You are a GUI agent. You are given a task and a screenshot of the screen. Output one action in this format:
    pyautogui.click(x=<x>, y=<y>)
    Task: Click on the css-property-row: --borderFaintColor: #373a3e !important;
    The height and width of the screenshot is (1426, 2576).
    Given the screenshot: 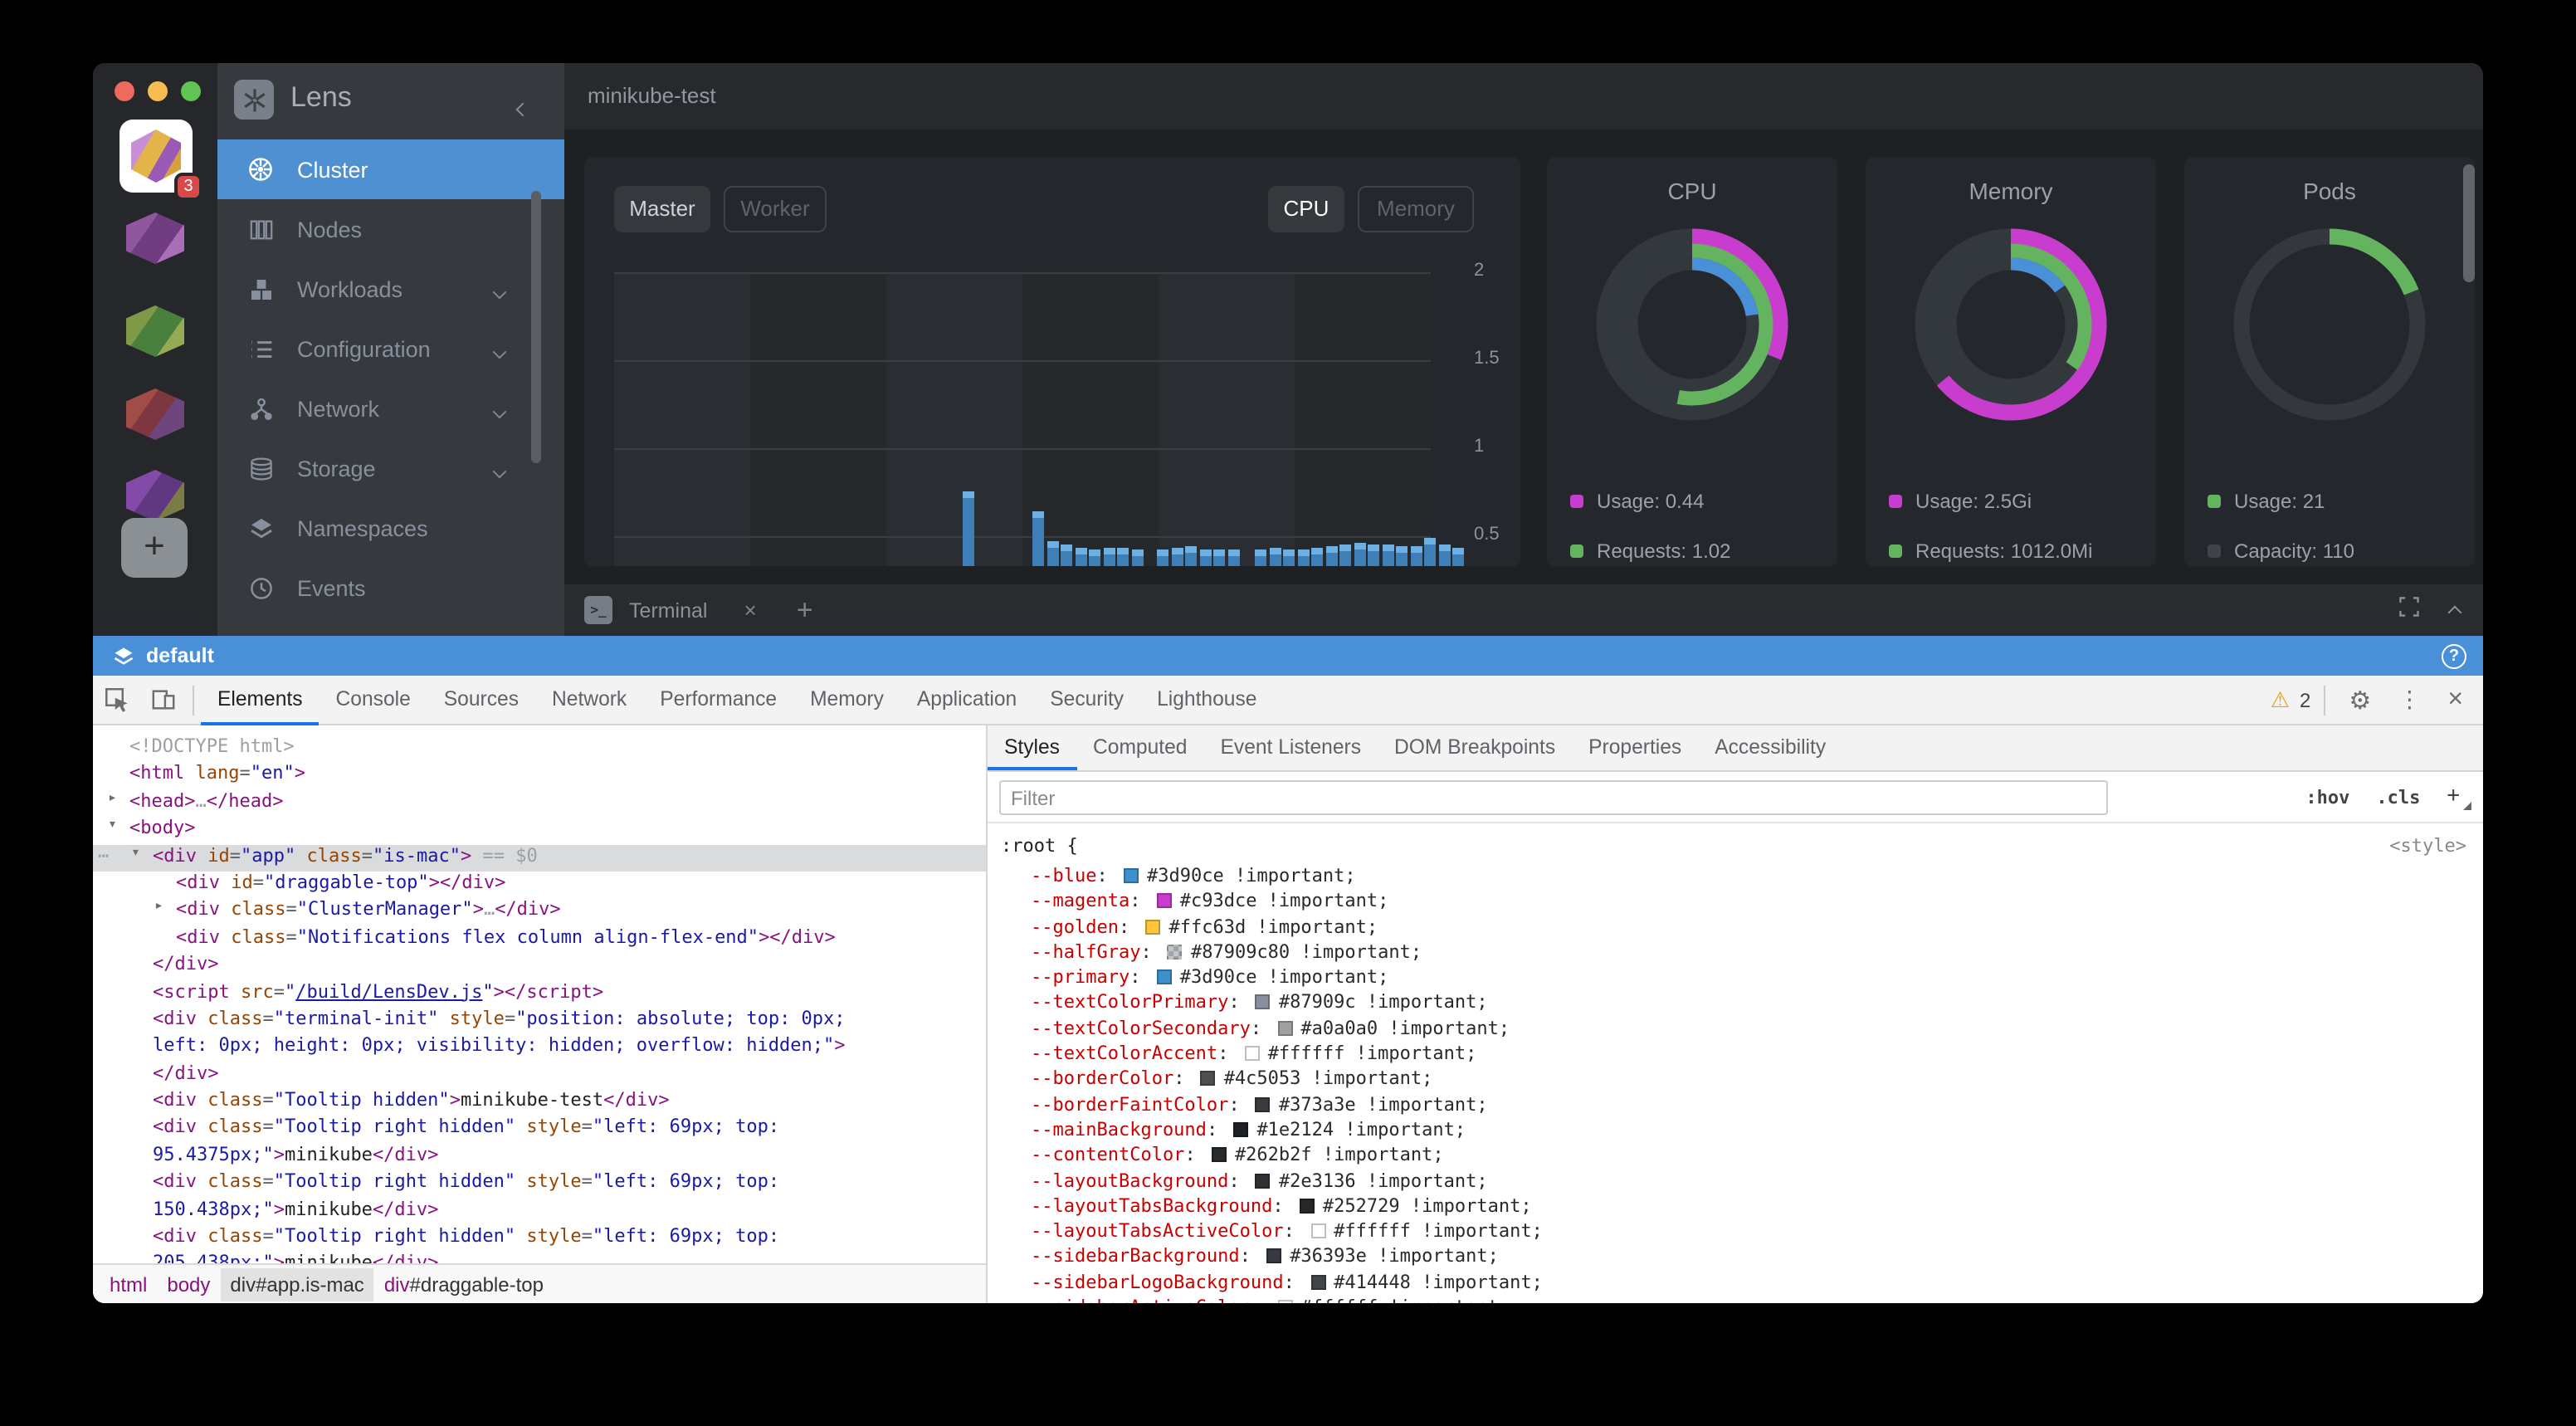 What is the action you would take?
    pyautogui.click(x=1259, y=1104)
    